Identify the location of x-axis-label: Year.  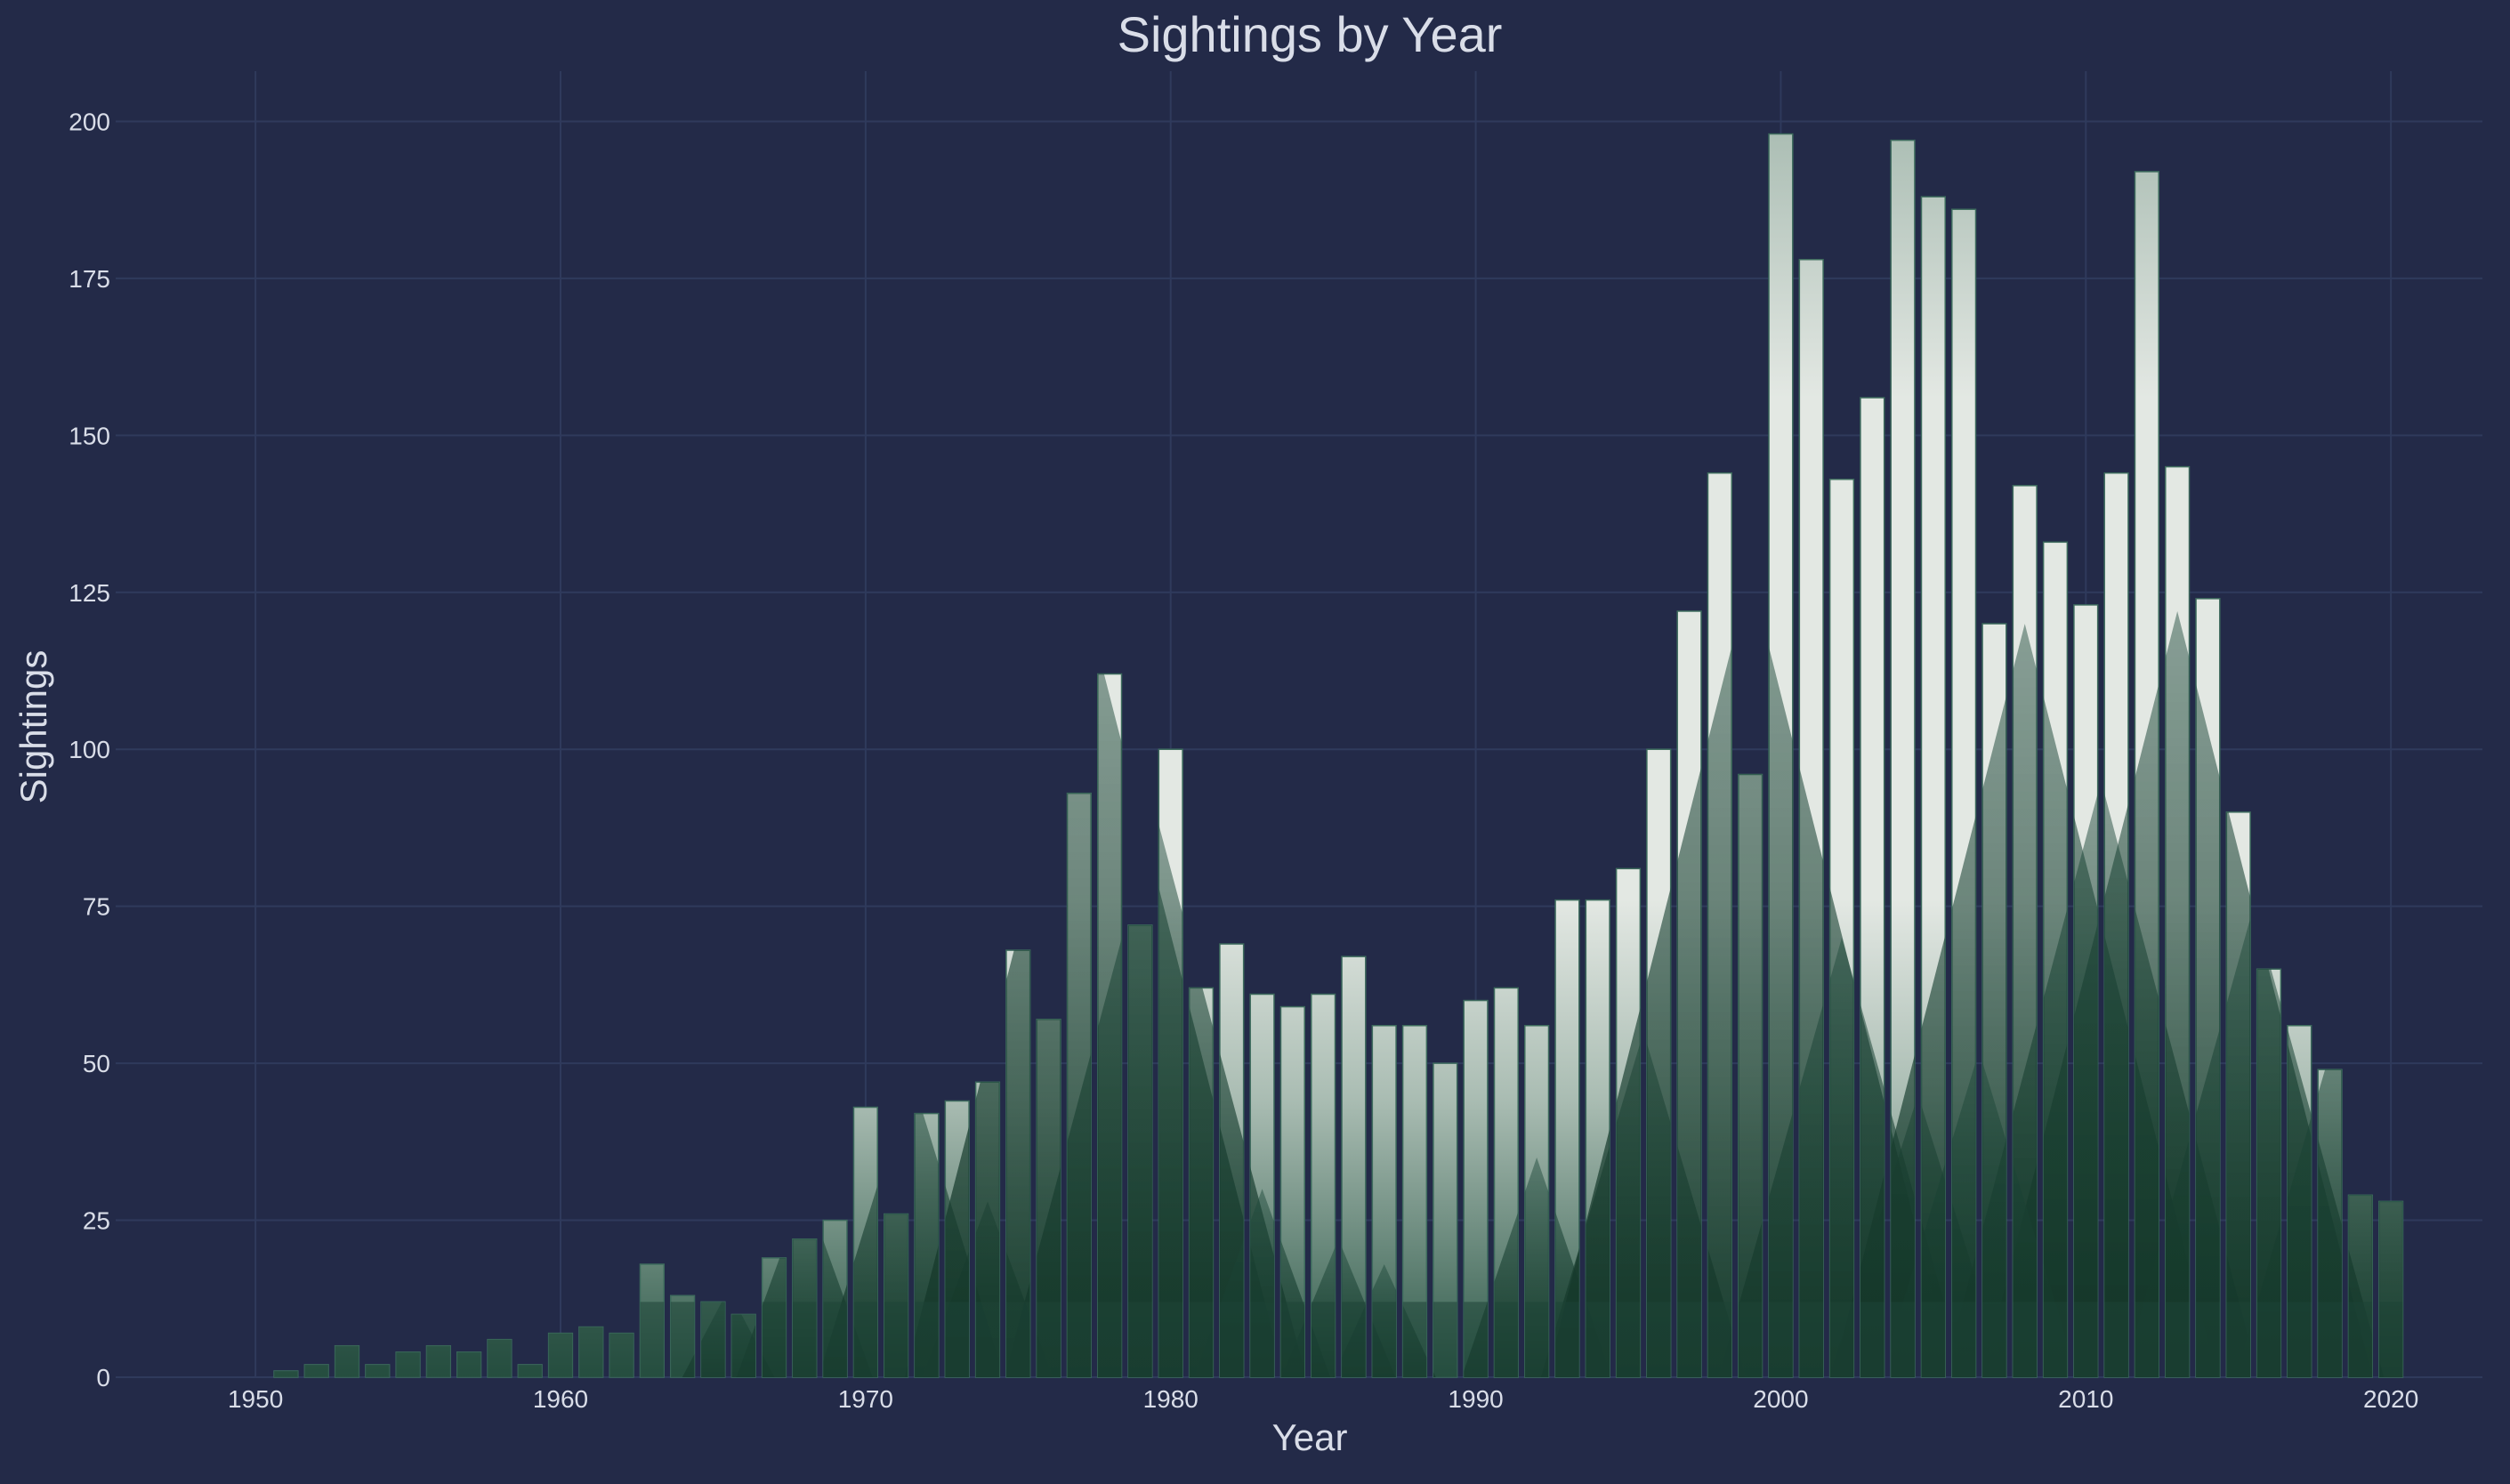
(1310, 1437).